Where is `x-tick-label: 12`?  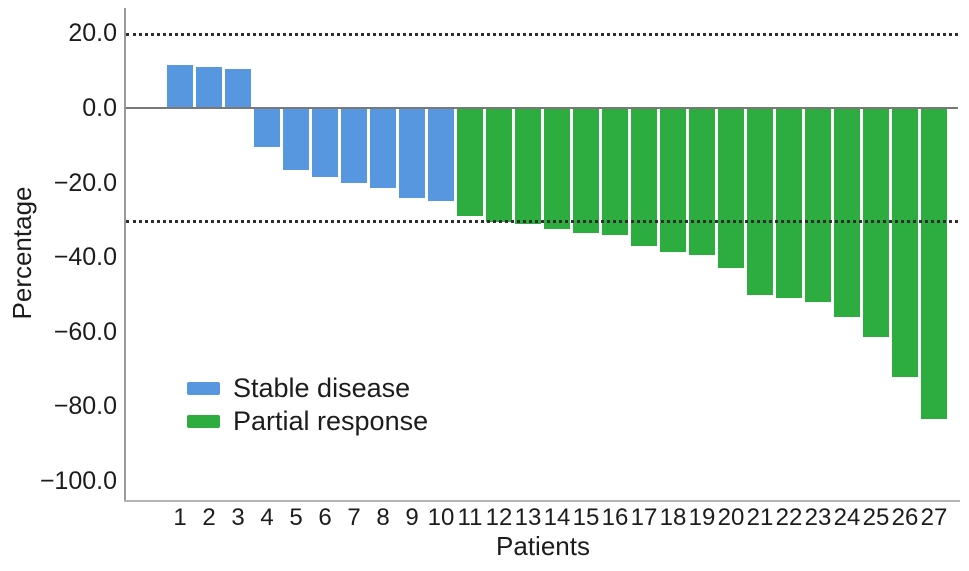 x-tick-label: 12 is located at coordinates (499, 517).